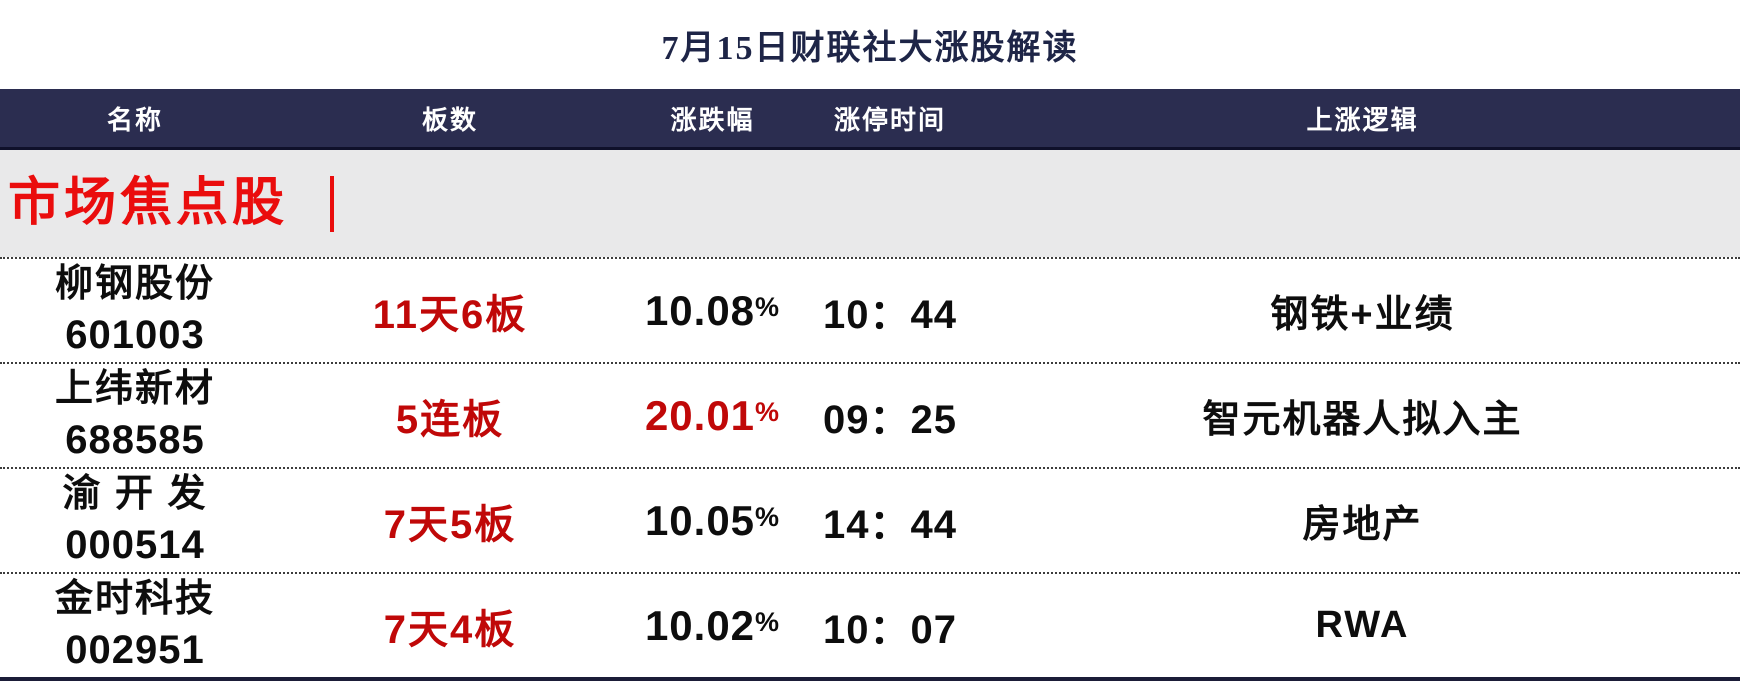 Image resolution: width=1740 pixels, height=682 pixels. Describe the element at coordinates (135, 520) in the screenshot. I see `stock-name-cell: 渝 开 发 000514` at that location.